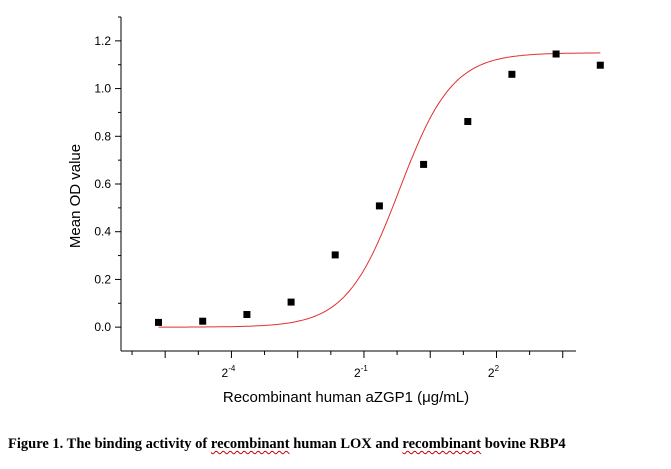  What do you see at coordinates (102, 41) in the screenshot?
I see `y-tick-label: 1.2` at bounding box center [102, 41].